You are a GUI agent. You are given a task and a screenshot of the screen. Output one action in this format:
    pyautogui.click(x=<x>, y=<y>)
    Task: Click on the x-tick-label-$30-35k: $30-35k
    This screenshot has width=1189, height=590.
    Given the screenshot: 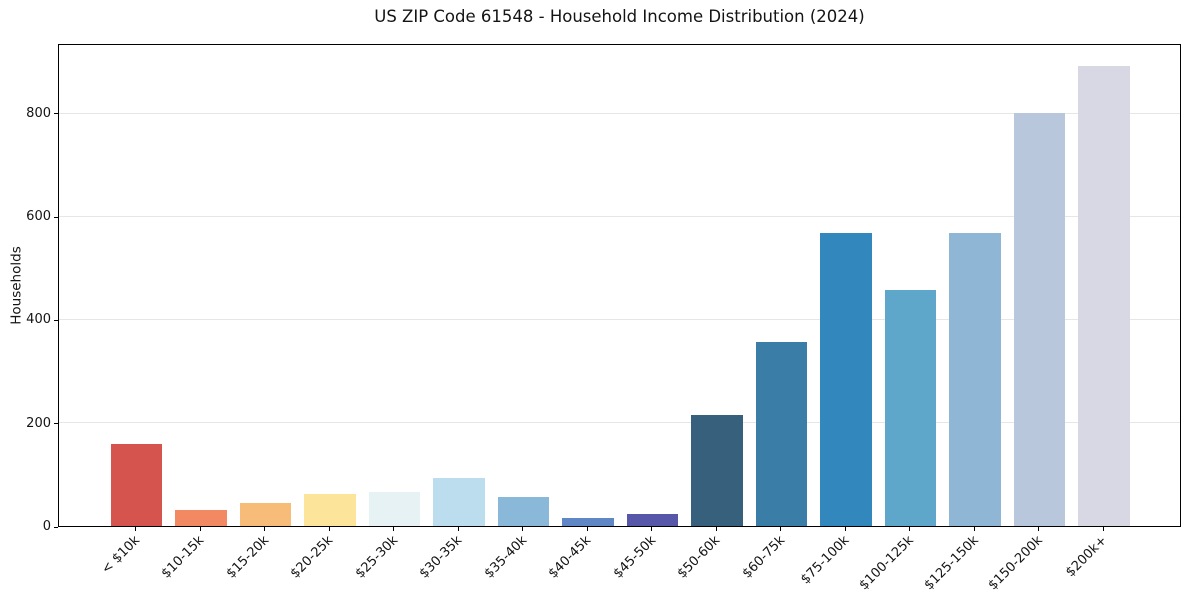 What is the action you would take?
    pyautogui.click(x=441, y=557)
    